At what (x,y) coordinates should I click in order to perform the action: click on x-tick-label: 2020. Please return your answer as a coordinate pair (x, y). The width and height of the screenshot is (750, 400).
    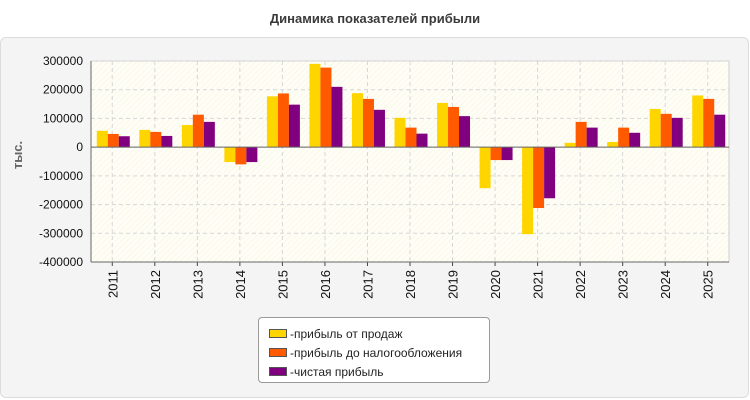
    Looking at the image, I should click on (495, 284).